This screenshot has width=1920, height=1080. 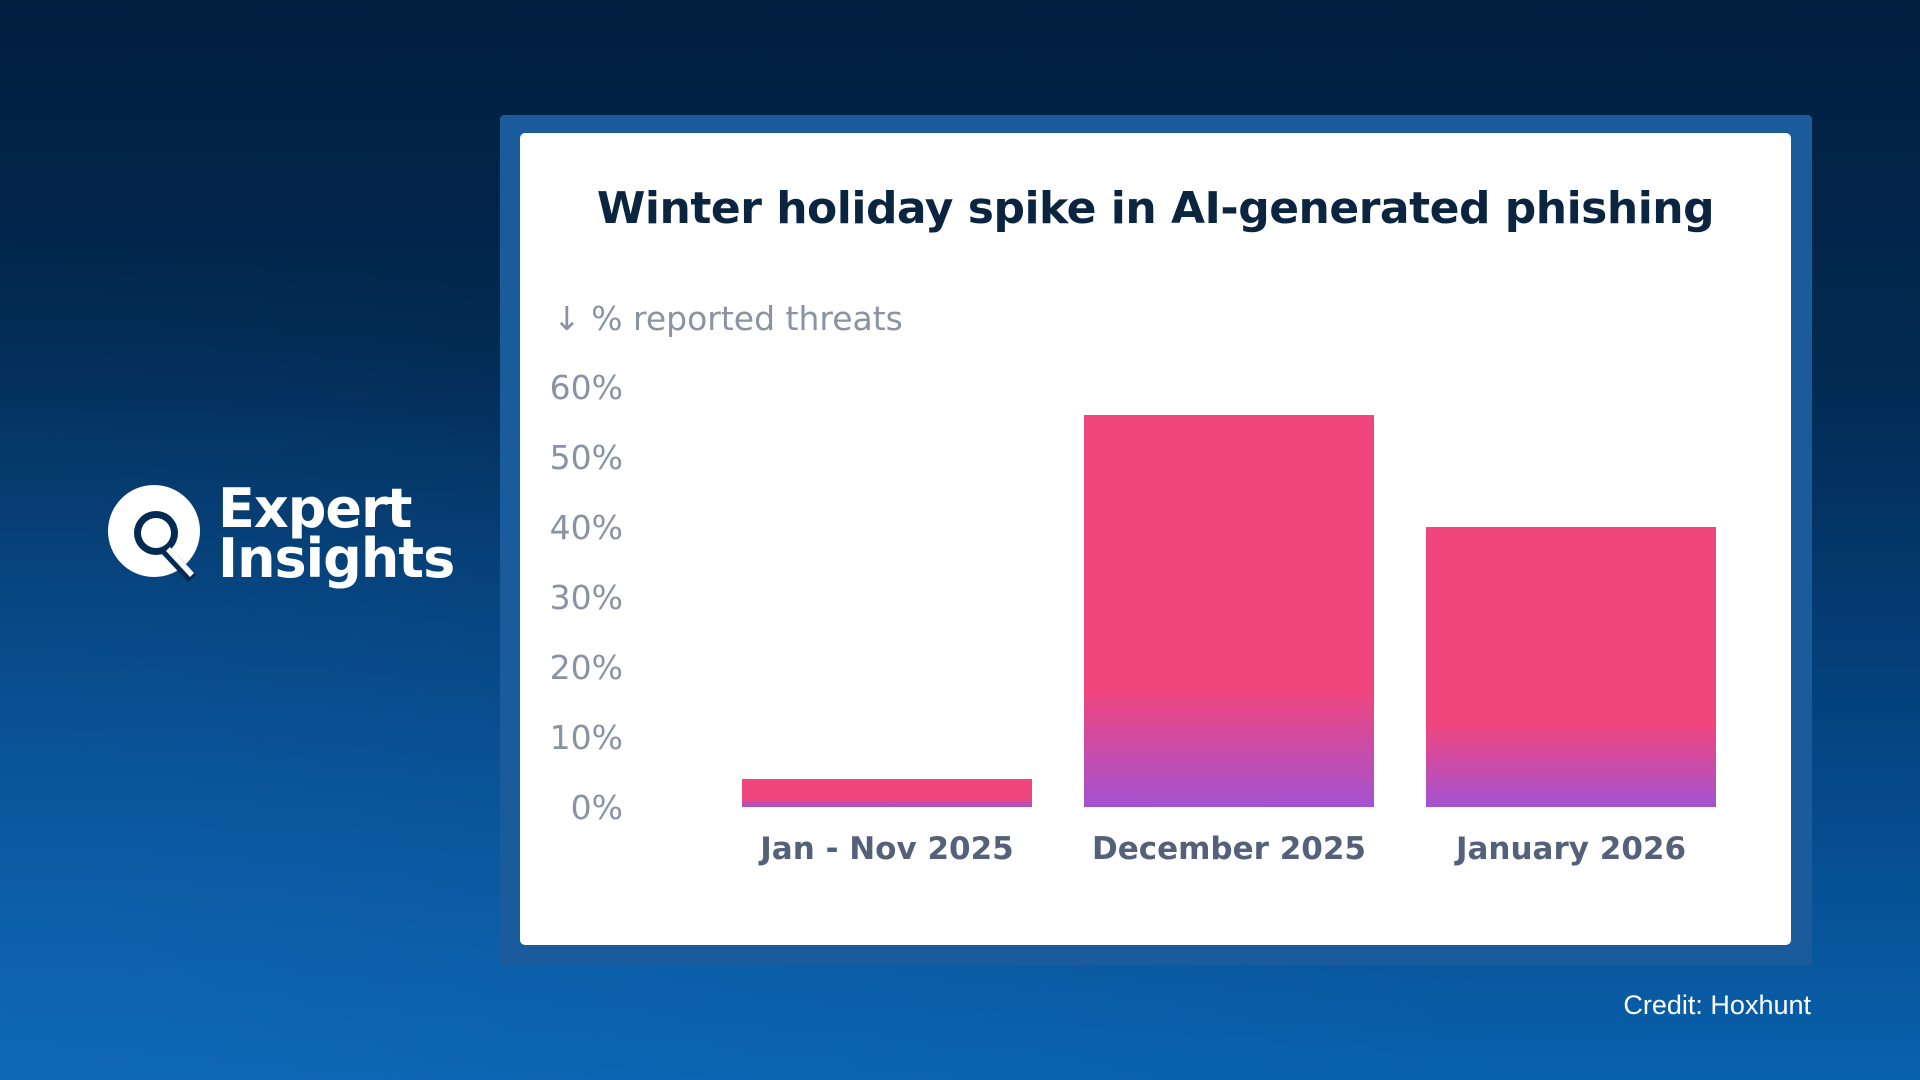 I want to click on x-category-label: January 2026, so click(x=1570, y=849).